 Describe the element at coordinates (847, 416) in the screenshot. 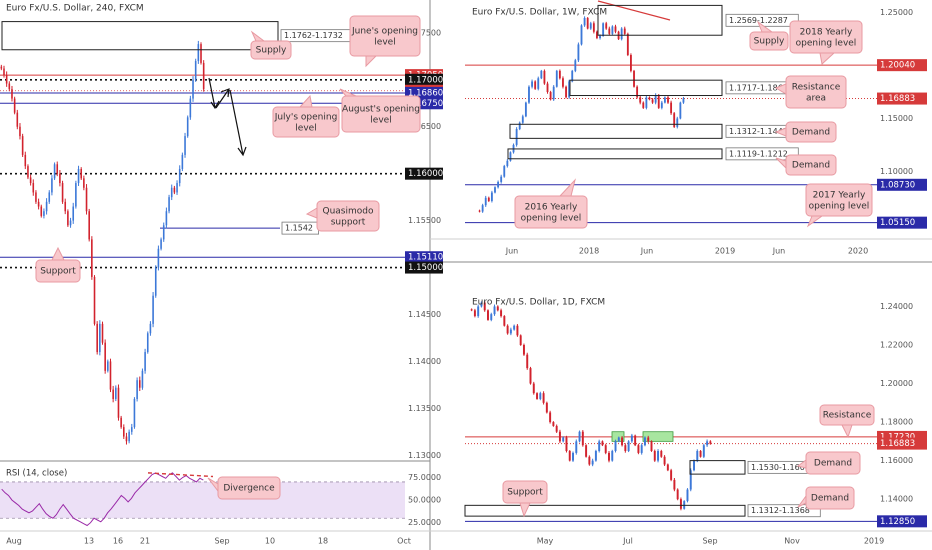

I see `callout-text: Resistance` at that location.